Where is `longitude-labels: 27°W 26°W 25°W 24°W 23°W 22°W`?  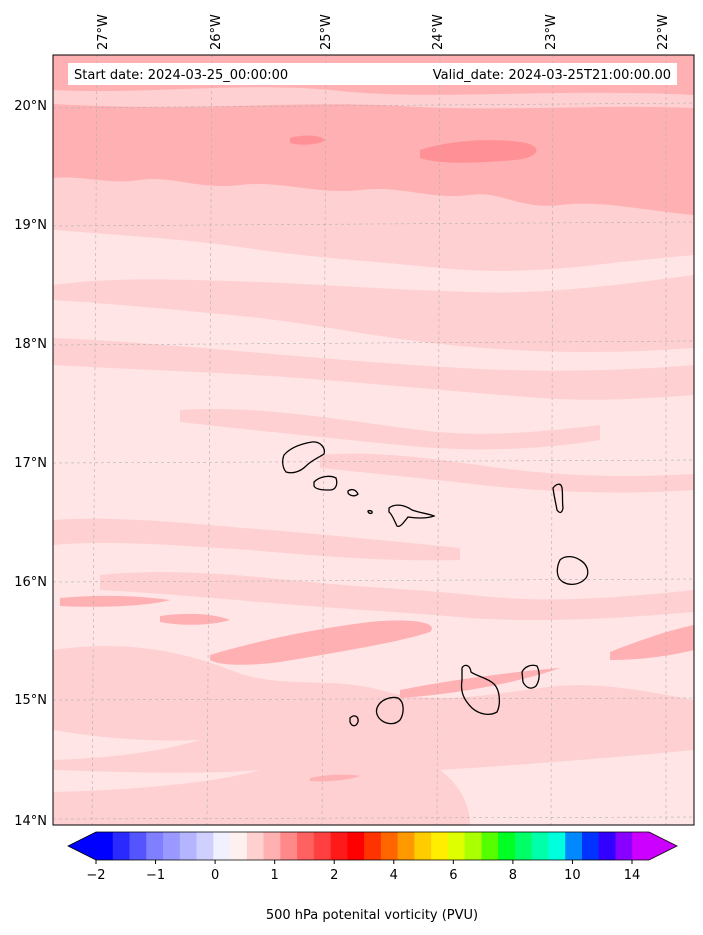
longitude-labels: 27°W 26°W 25°W 24°W 23°W 22°W is located at coordinates (383, 32).